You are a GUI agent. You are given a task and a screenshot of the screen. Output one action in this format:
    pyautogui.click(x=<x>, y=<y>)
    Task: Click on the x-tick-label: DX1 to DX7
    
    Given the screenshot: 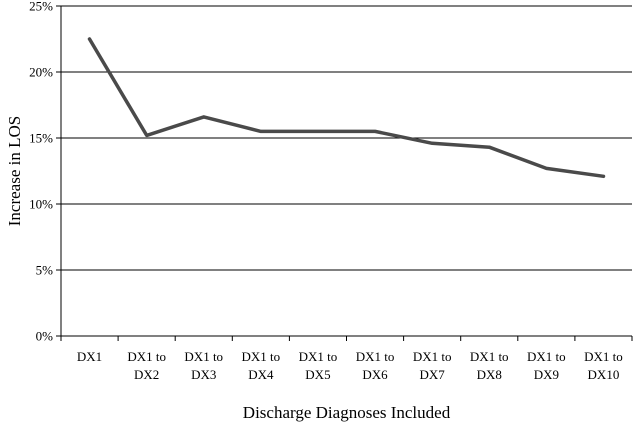 What is the action you would take?
    pyautogui.click(x=432, y=365)
    